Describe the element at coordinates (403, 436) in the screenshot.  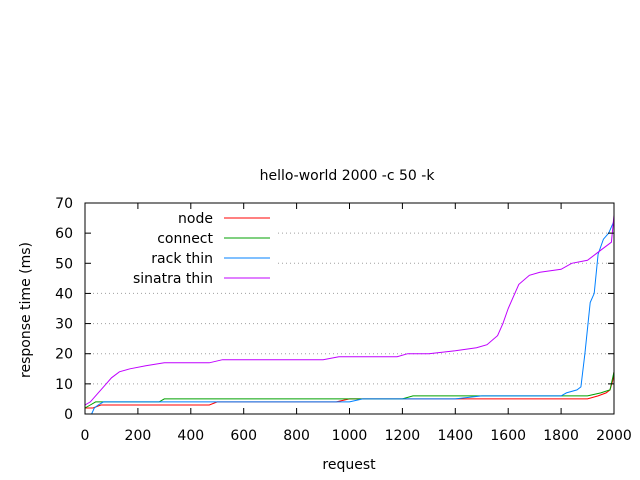
I see `x-tick-label: 1200` at that location.